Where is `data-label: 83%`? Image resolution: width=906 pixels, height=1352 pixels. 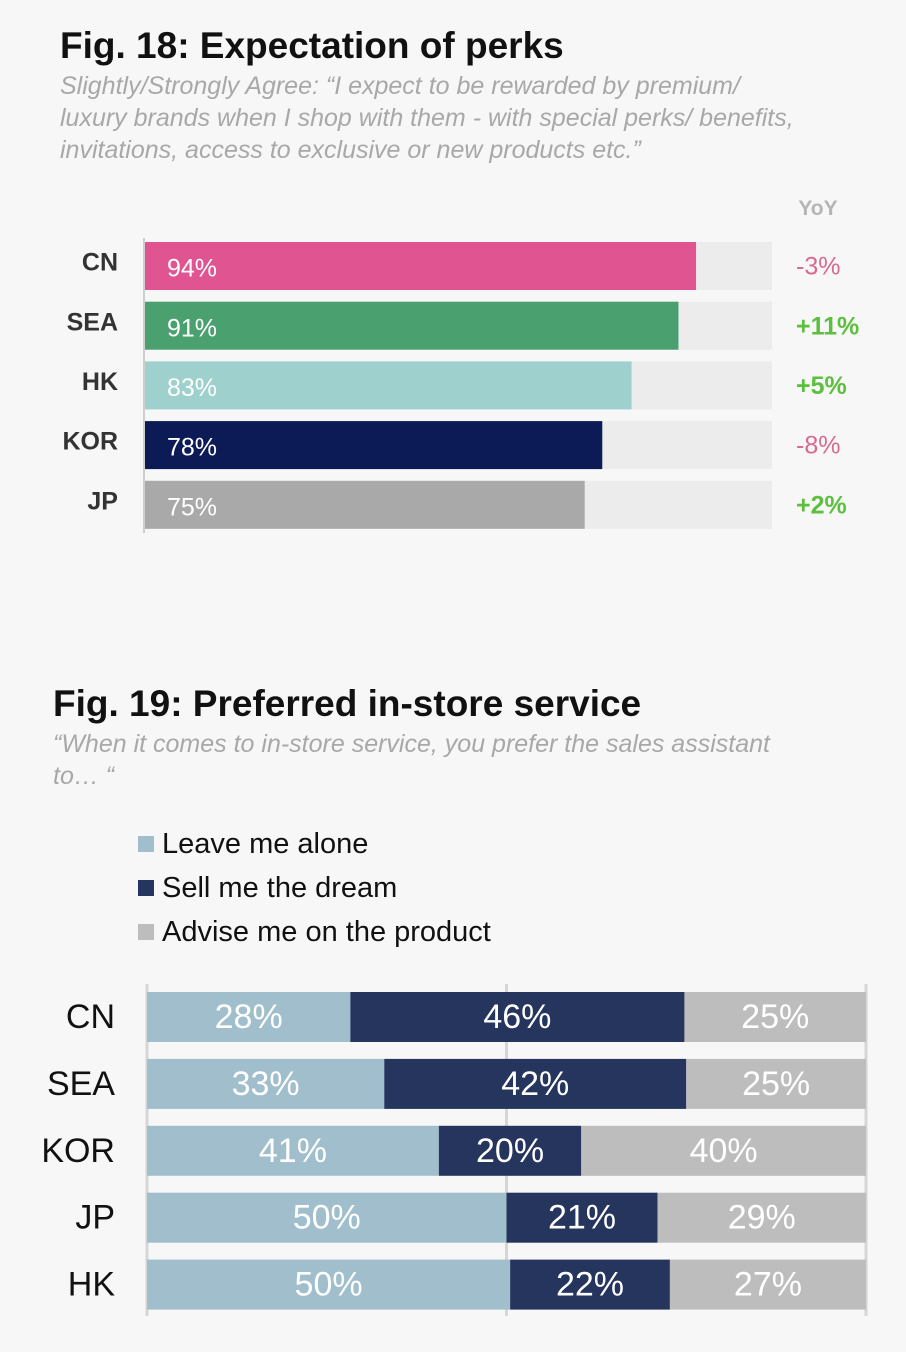
data-label: 83% is located at coordinates (192, 388).